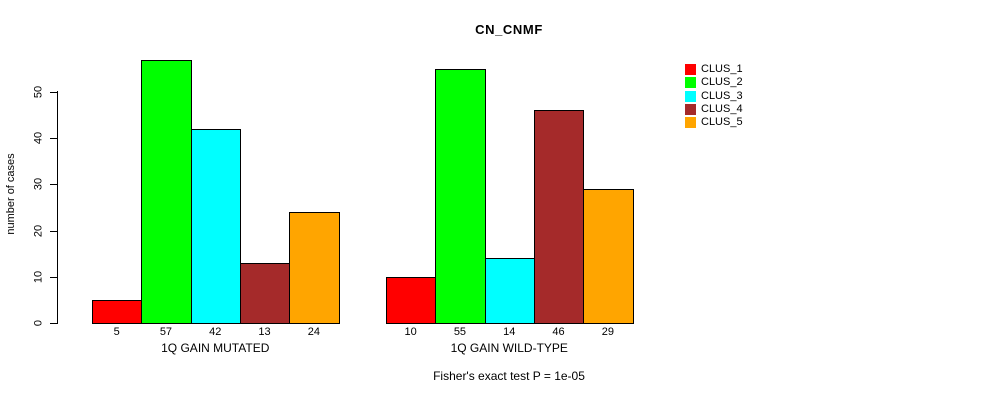  What do you see at coordinates (117, 312) in the screenshot?
I see `bar-clus_1-group1` at bounding box center [117, 312].